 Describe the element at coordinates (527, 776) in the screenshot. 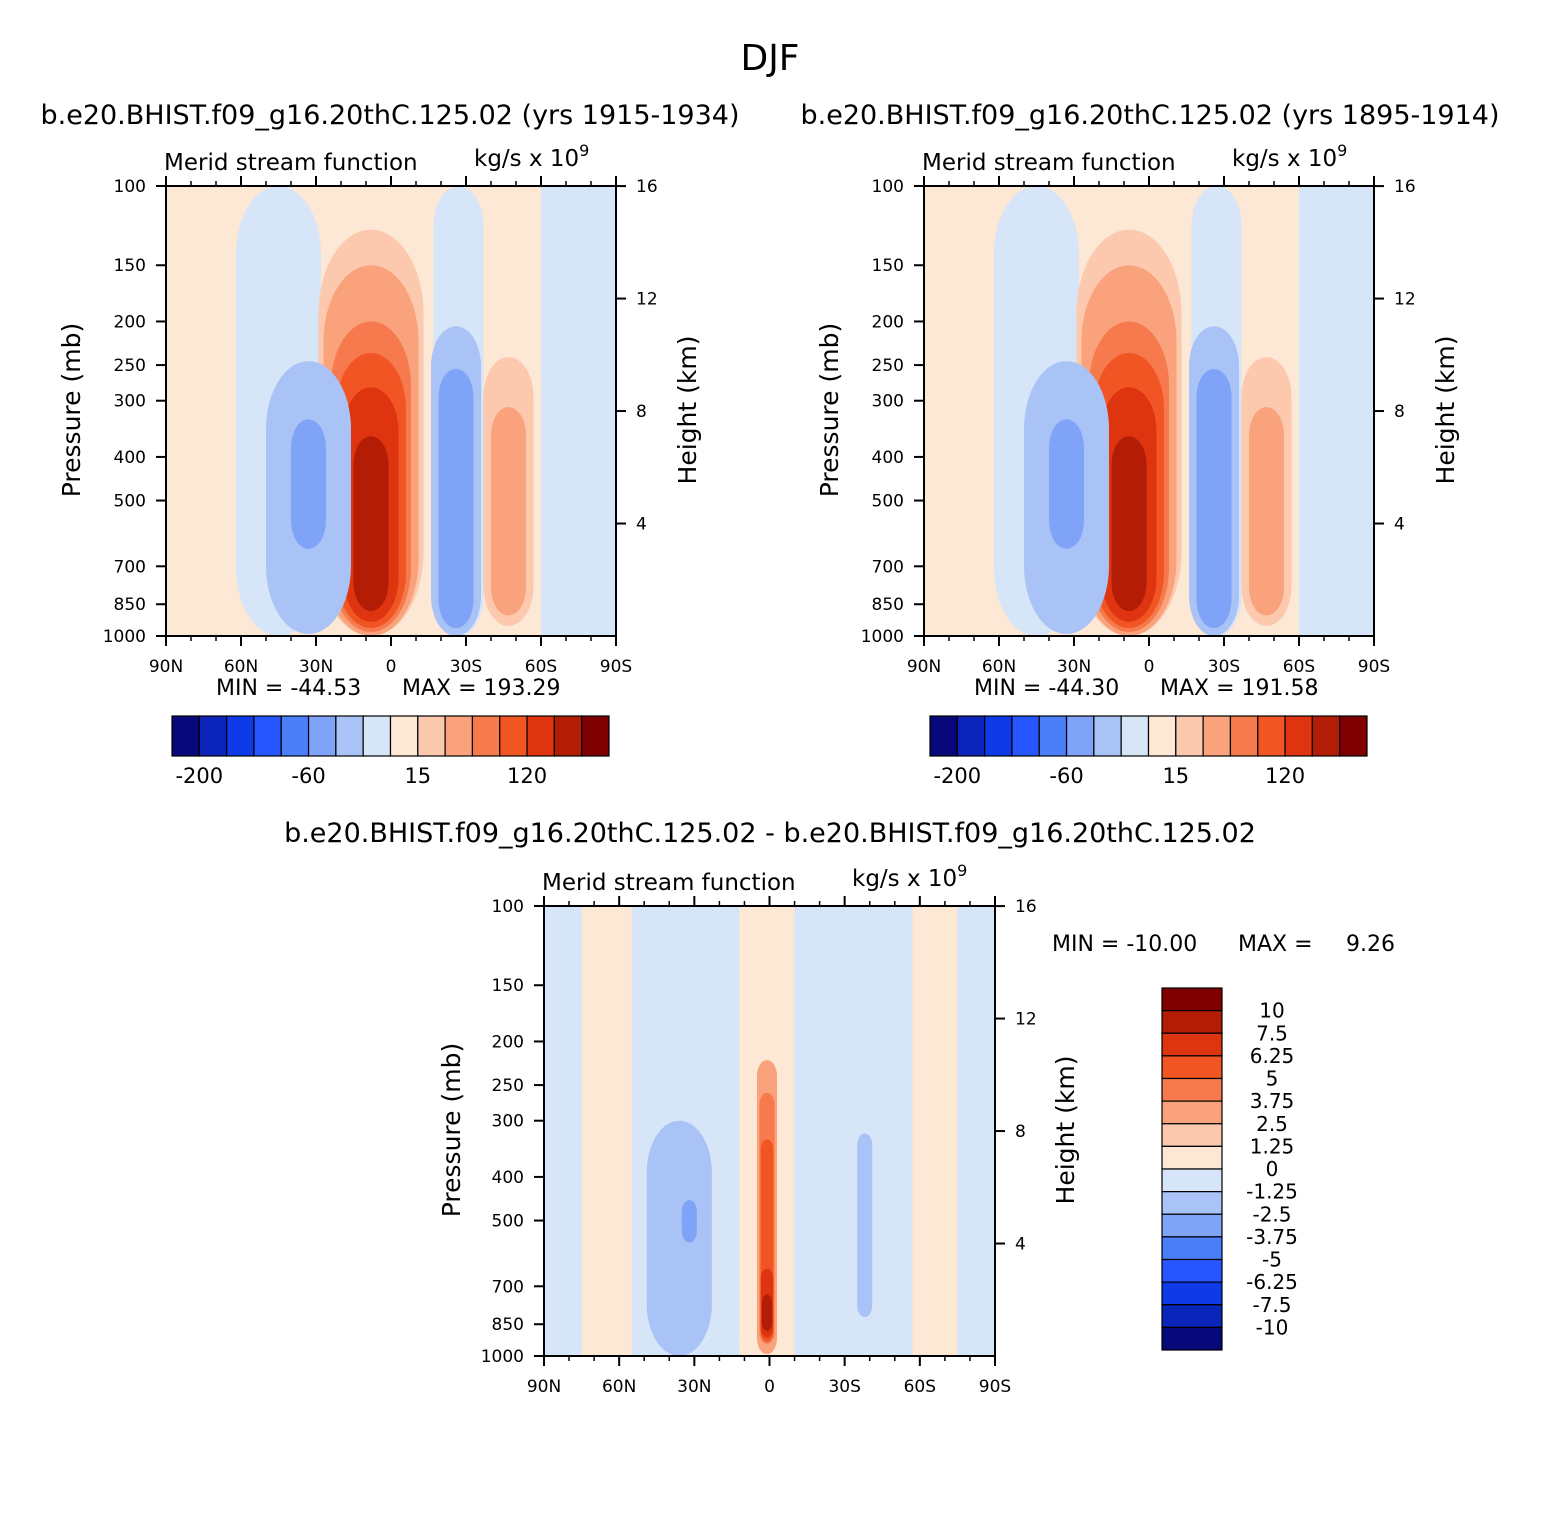

I see `colorbar-label: 120` at that location.